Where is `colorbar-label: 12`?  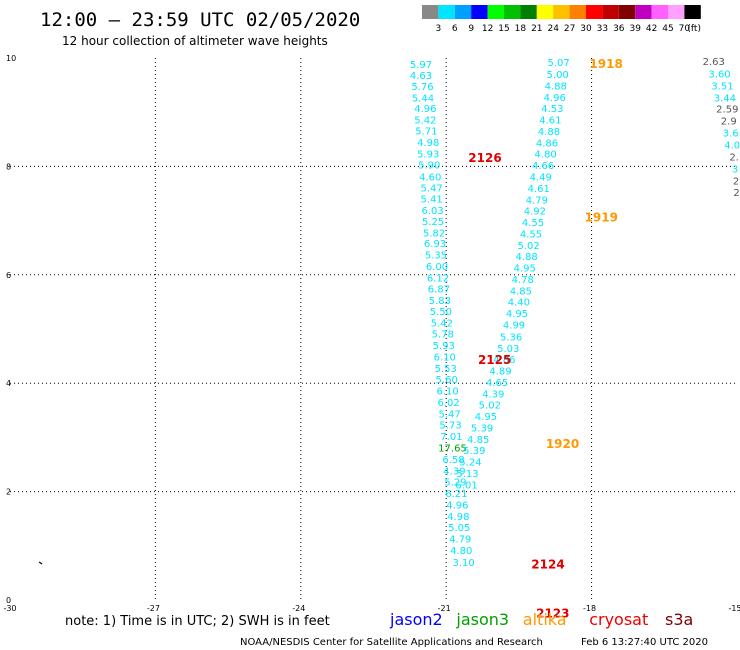
colorbar-label: 12 is located at coordinates (487, 29).